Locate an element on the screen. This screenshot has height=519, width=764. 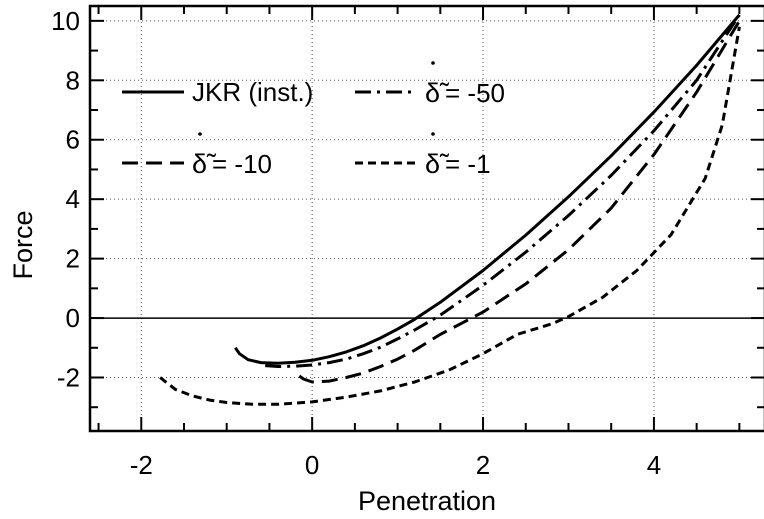
legend-value-3: = -1 is located at coordinates (468, 164).